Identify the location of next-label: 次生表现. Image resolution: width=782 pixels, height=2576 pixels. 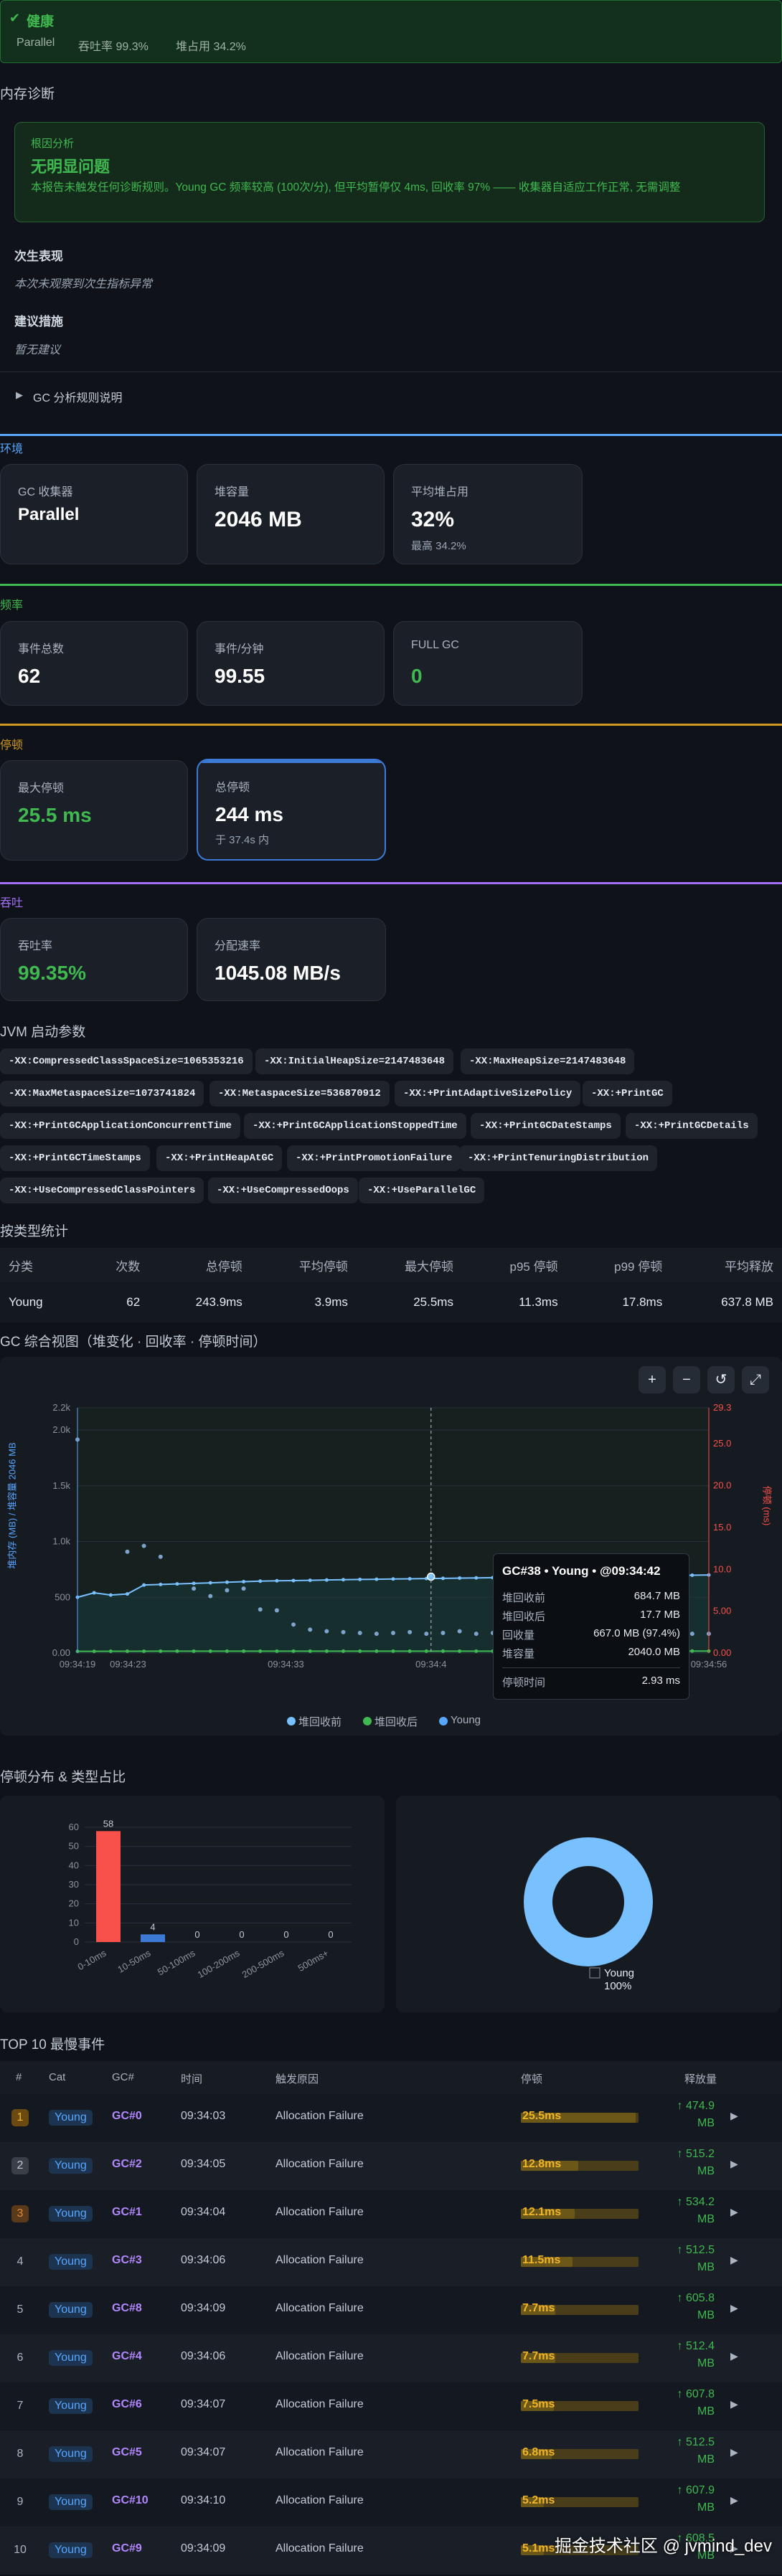
(38, 256).